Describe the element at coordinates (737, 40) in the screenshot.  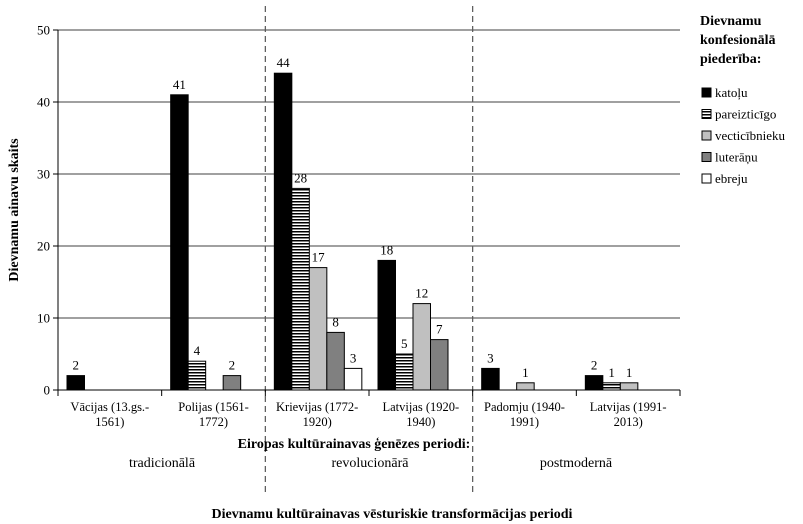
I see `legend-title: konfesionālā` at that location.